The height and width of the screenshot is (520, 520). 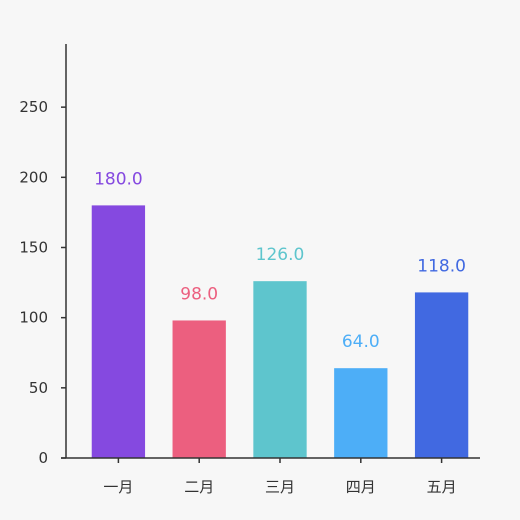 I want to click on y-tick-label: 100, so click(x=33, y=318).